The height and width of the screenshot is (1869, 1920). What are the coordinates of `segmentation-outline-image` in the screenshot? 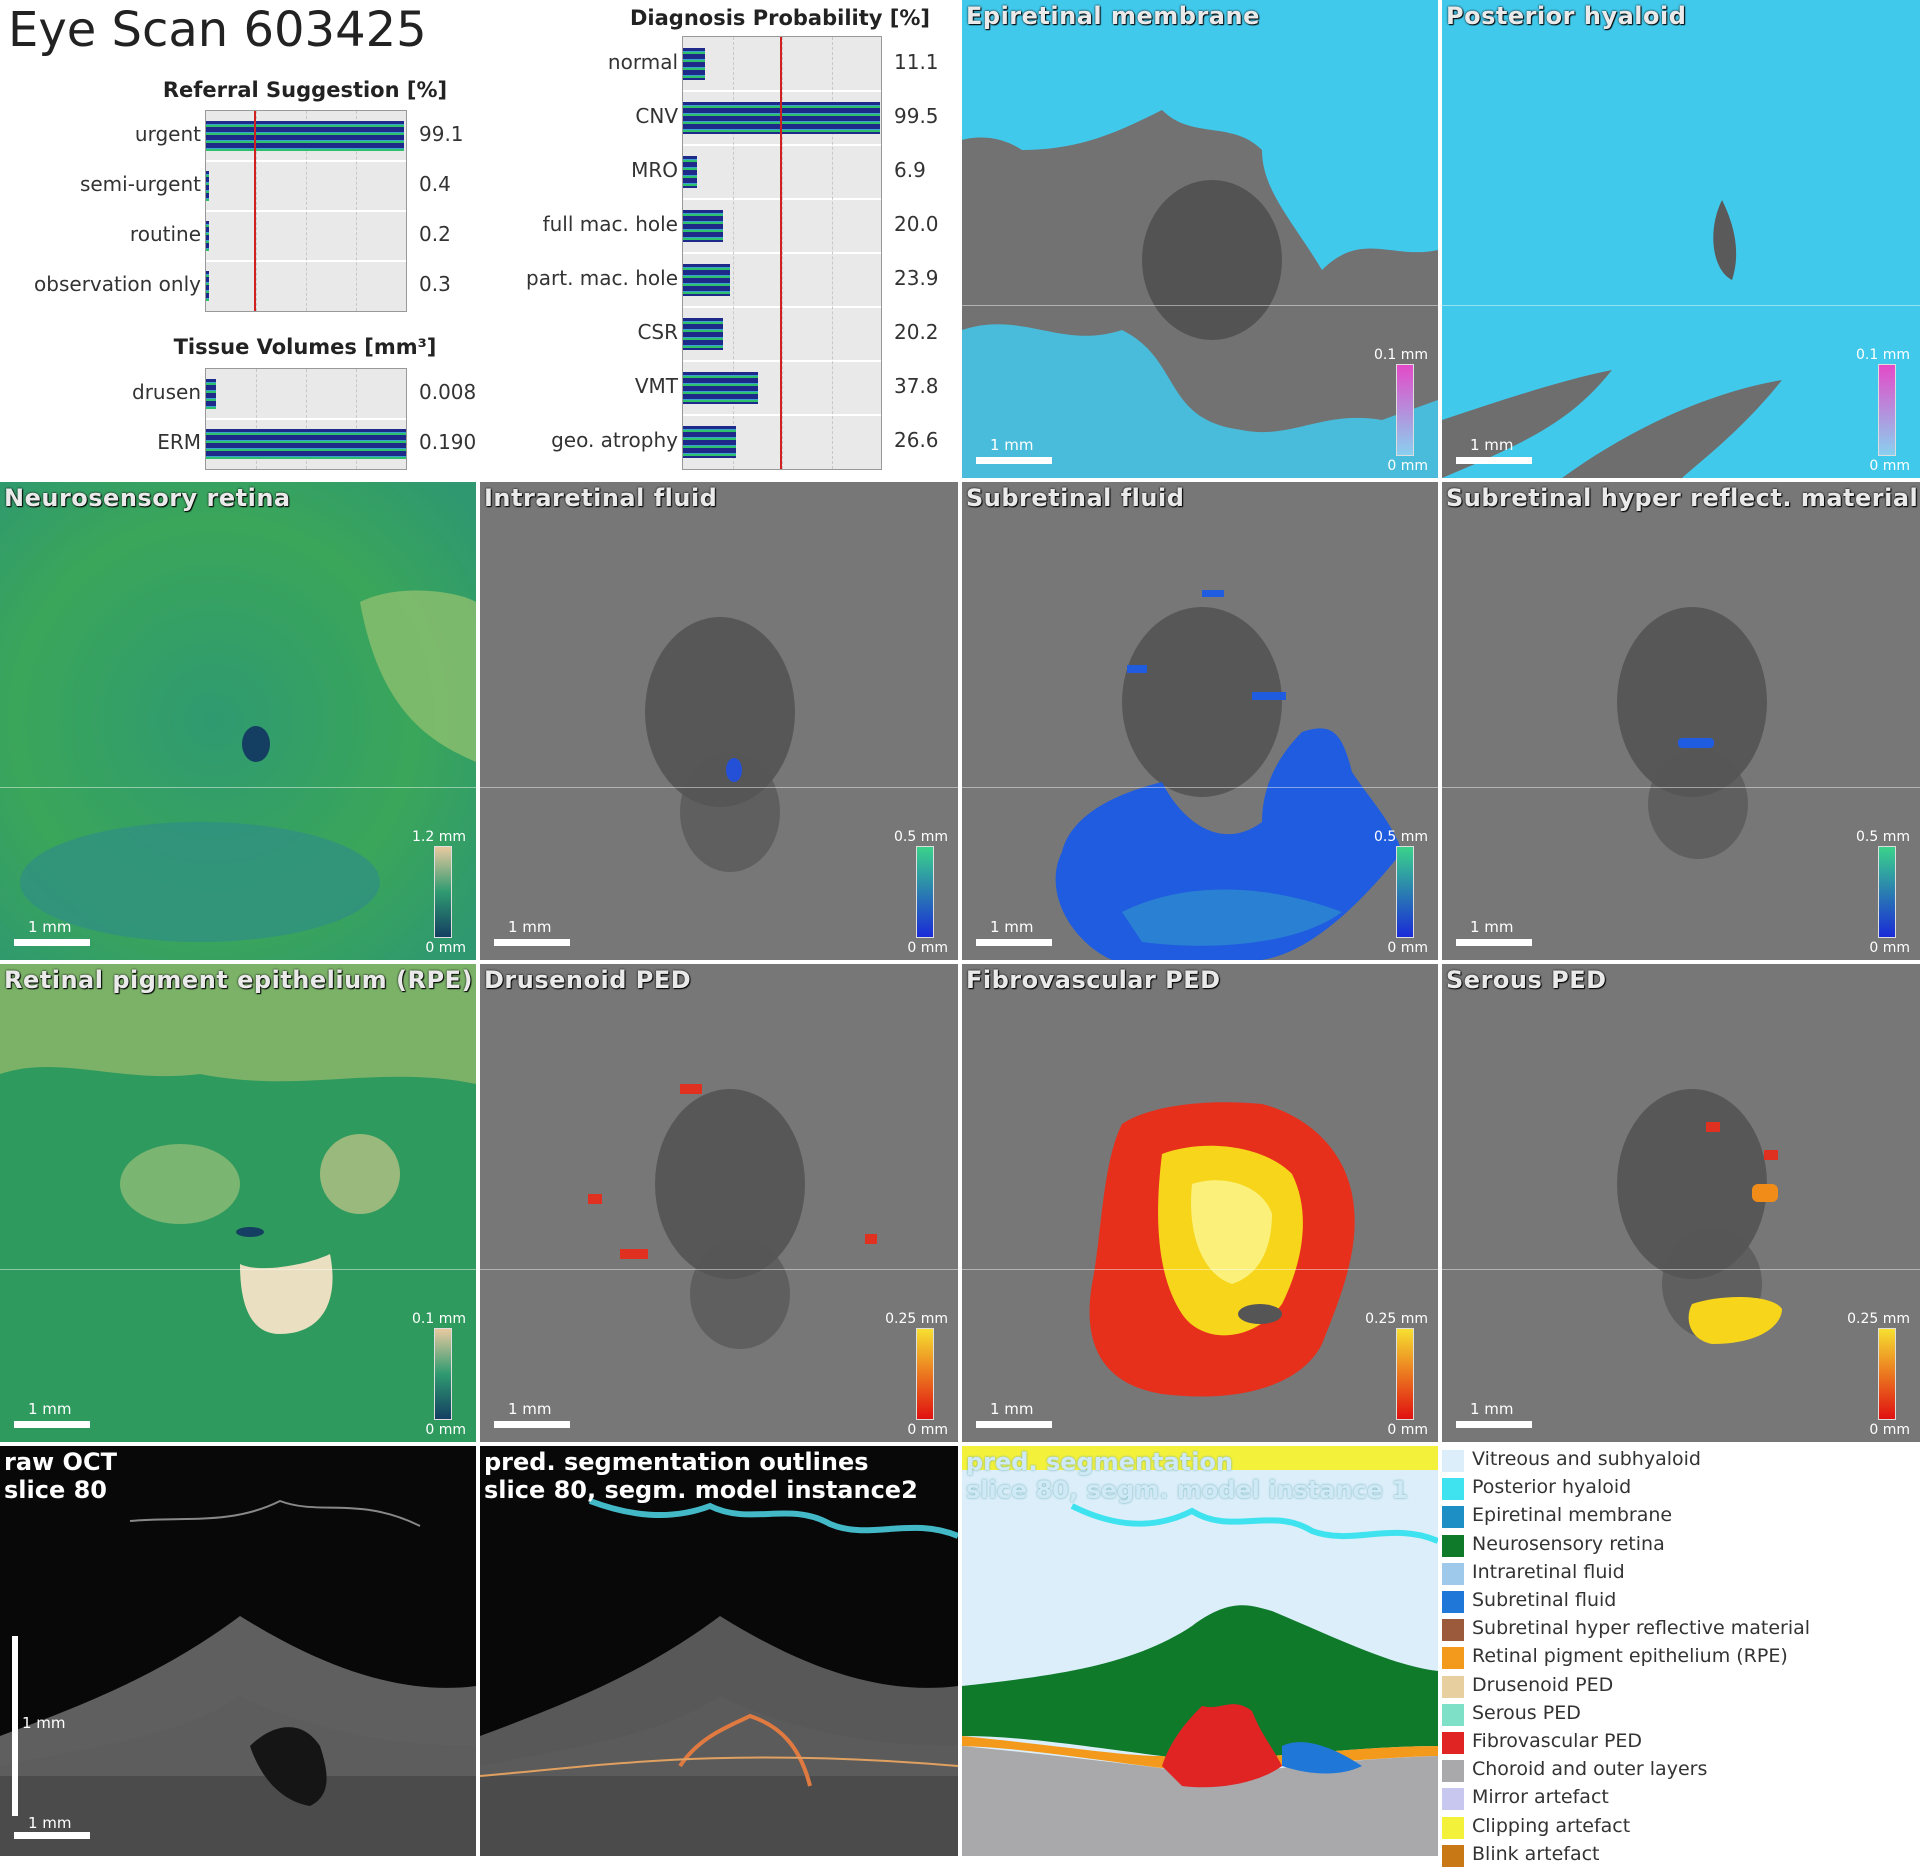 It's located at (719, 1651).